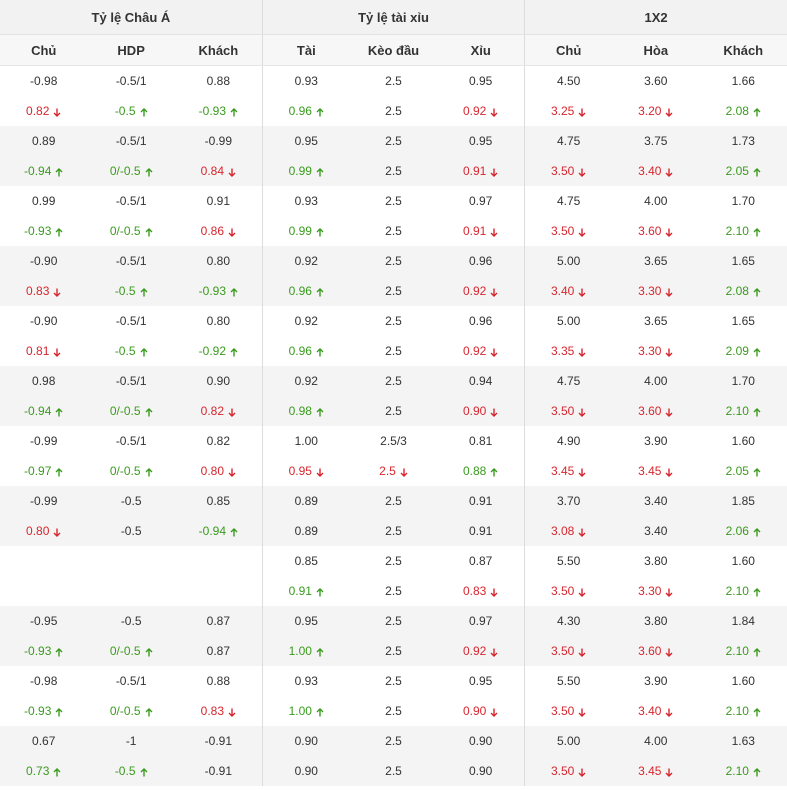  What do you see at coordinates (475, 591) in the screenshot?
I see `odds-value: 0.83` at bounding box center [475, 591].